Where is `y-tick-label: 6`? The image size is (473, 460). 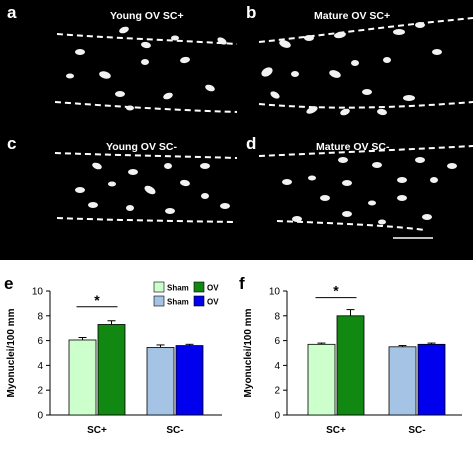 y-tick-label: 6 is located at coordinates (277, 341).